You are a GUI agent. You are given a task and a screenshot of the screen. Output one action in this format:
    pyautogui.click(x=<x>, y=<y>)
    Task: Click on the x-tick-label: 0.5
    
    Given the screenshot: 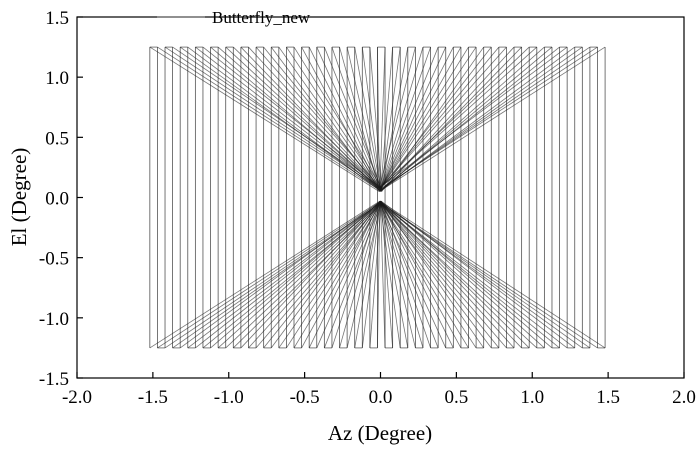 What is the action you would take?
    pyautogui.click(x=457, y=397)
    